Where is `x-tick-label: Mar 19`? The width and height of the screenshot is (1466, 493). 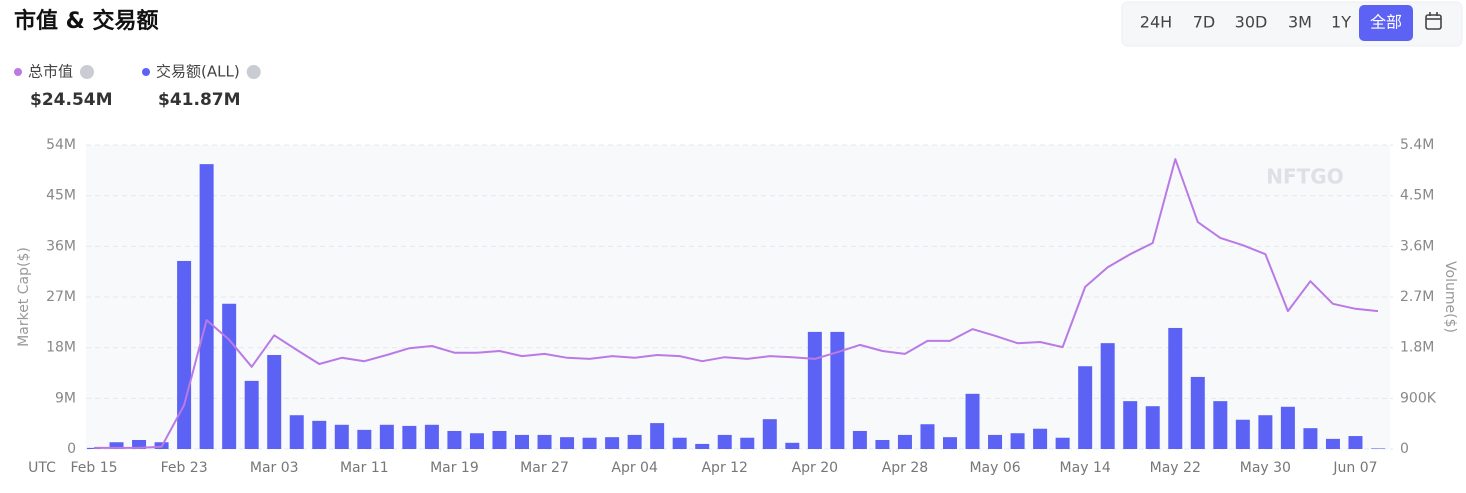
x-tick-label: Mar 19 is located at coordinates (454, 468).